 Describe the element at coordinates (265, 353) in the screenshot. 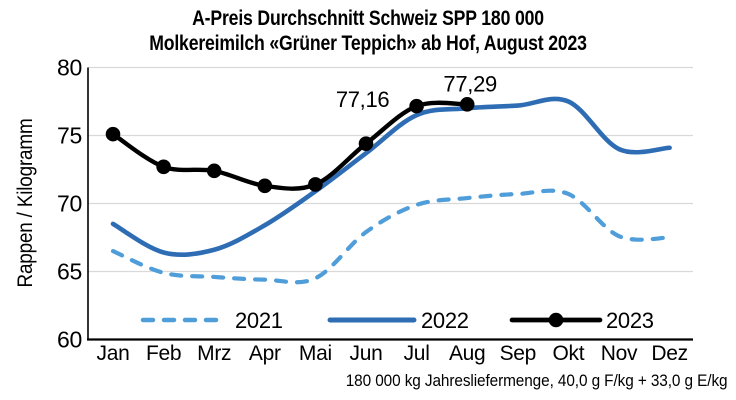

I see `x-tick-label: Apr` at that location.